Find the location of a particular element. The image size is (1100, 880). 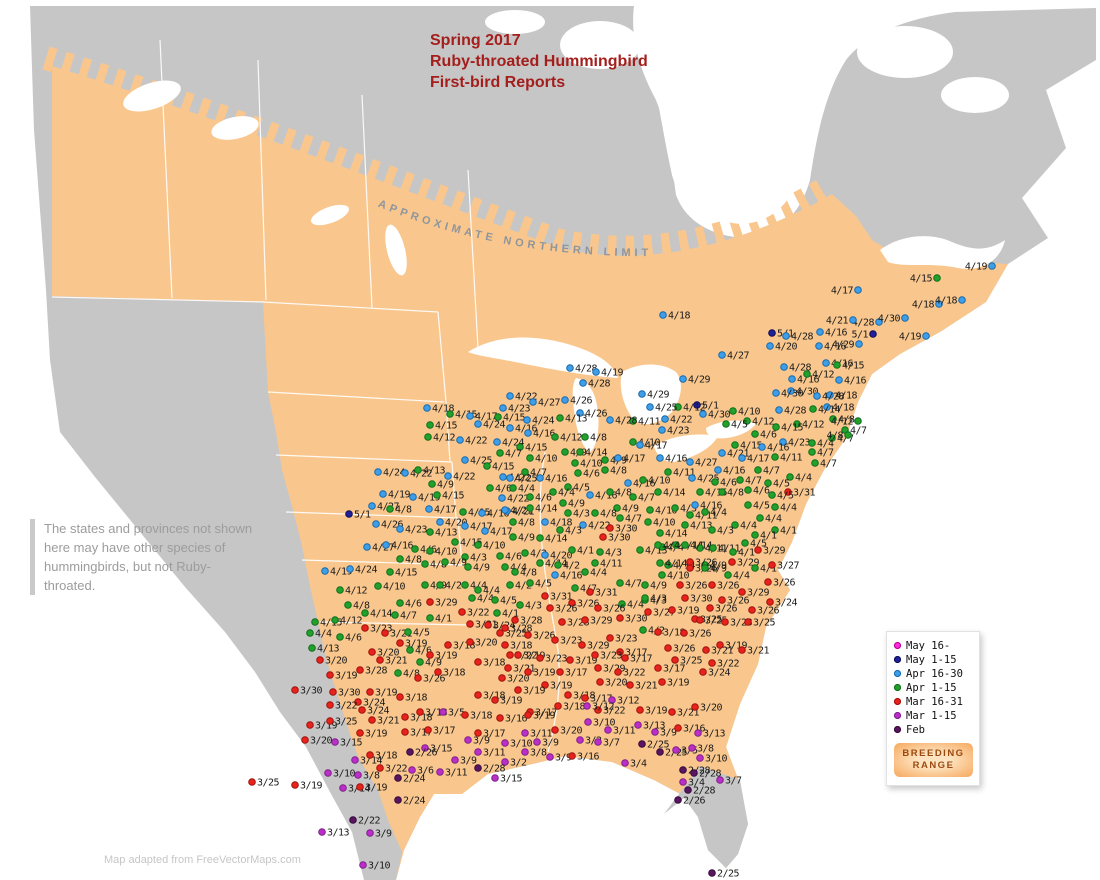

report-date-label: 4/13 is located at coordinates (446, 533).